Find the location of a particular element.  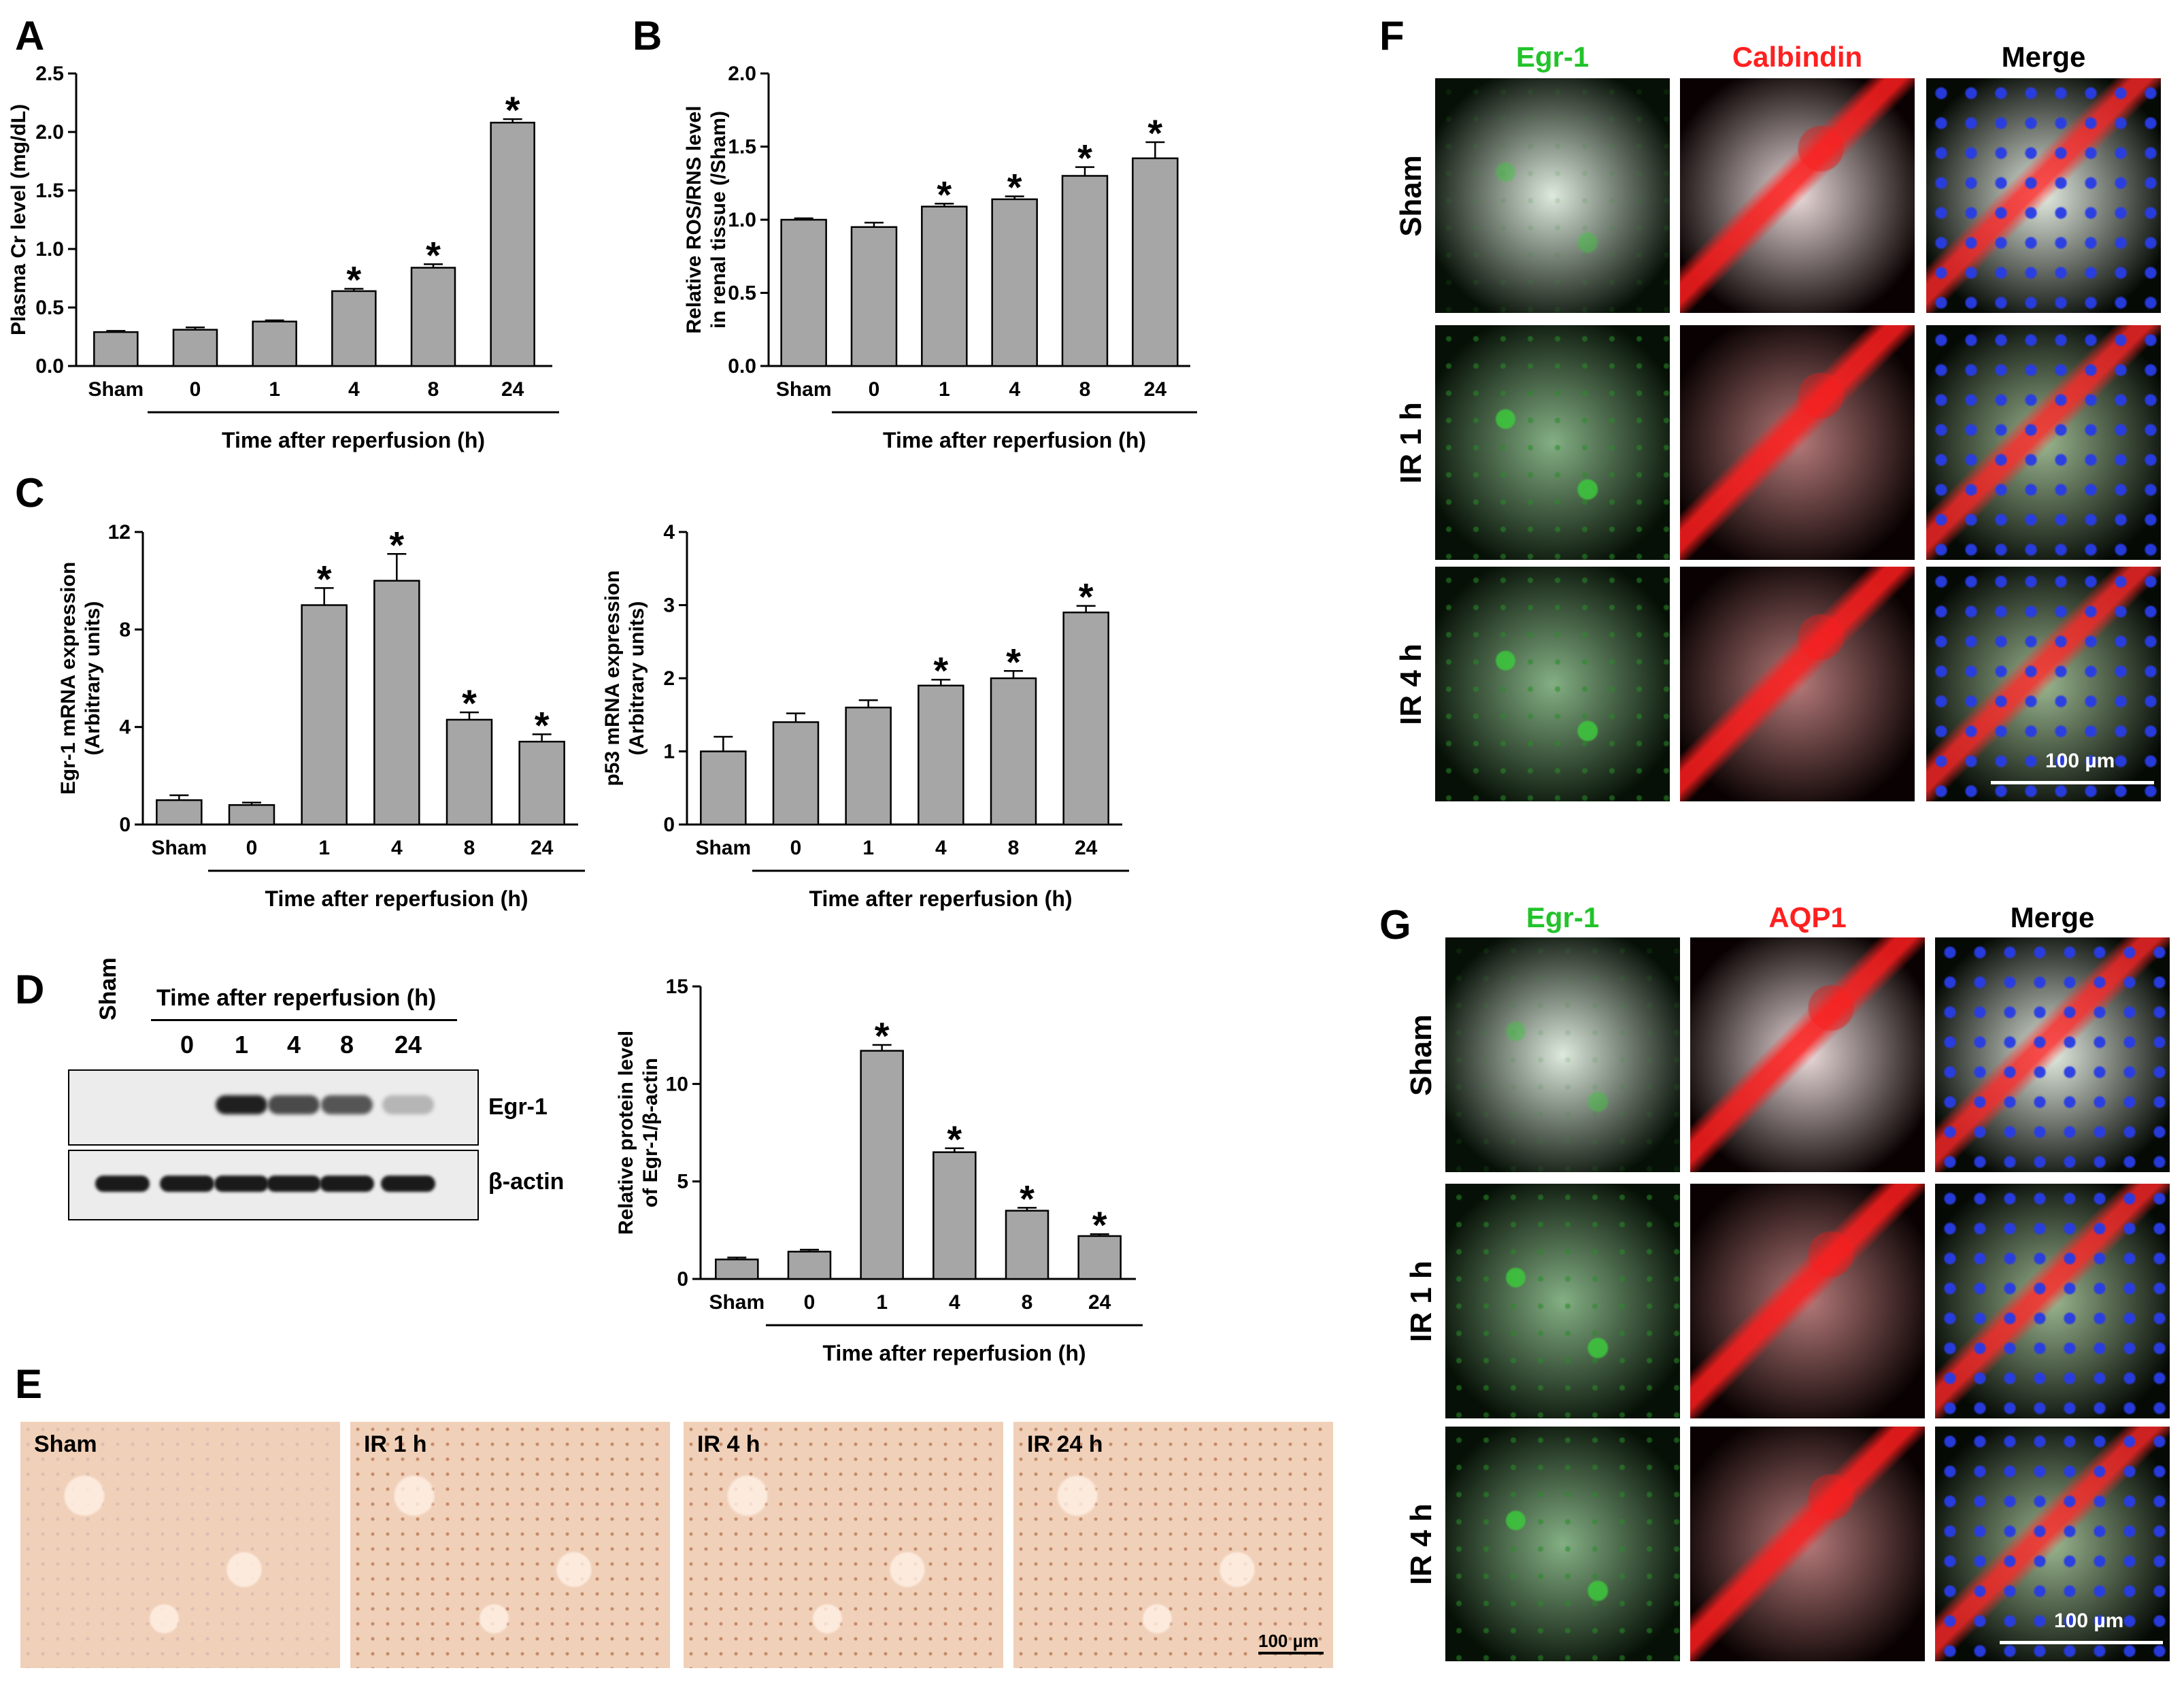

column-label: Egr-1 is located at coordinates (1553, 57).